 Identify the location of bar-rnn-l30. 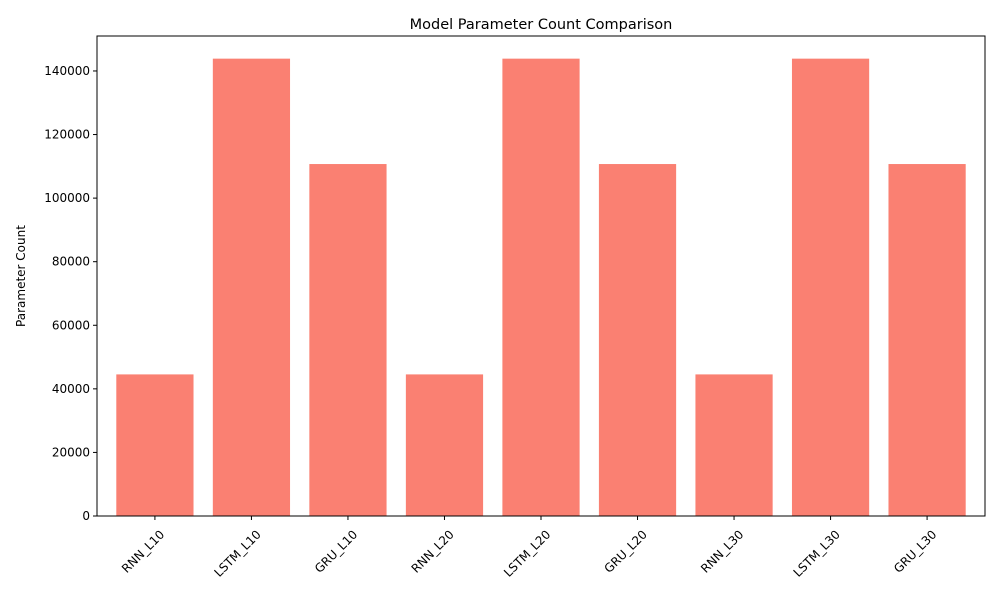
(734, 445).